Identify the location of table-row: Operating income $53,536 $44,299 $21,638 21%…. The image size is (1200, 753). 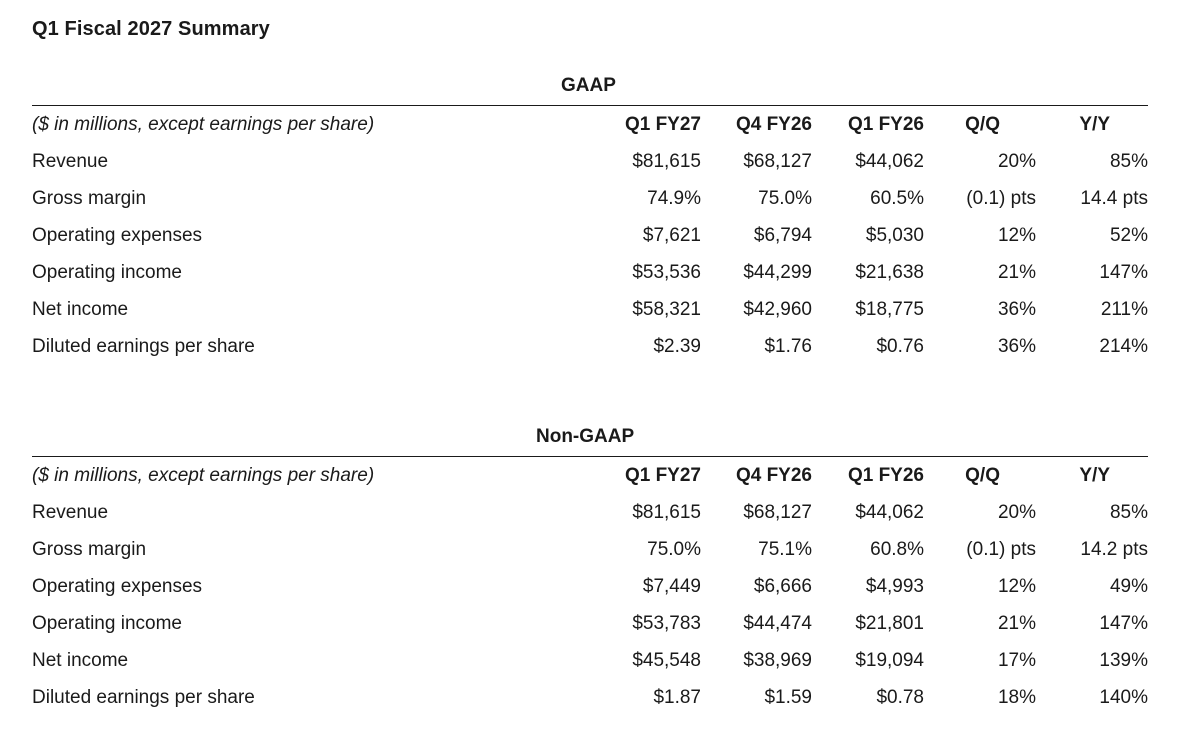
(590, 272).